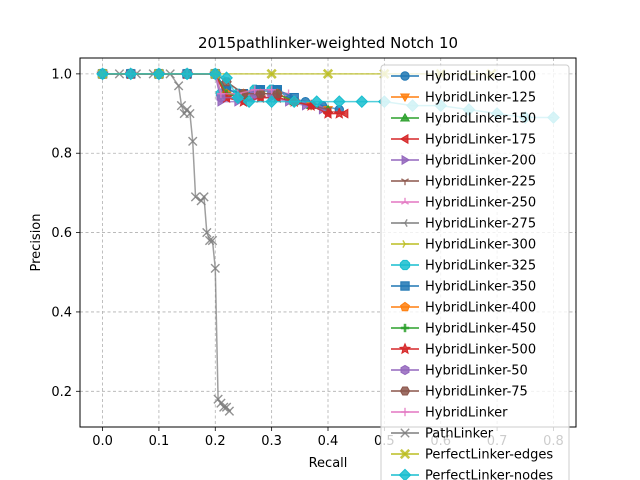 The width and height of the screenshot is (640, 480). Describe the element at coordinates (463, 182) in the screenshot. I see `legend-entry: HybridLinker-225` at that location.